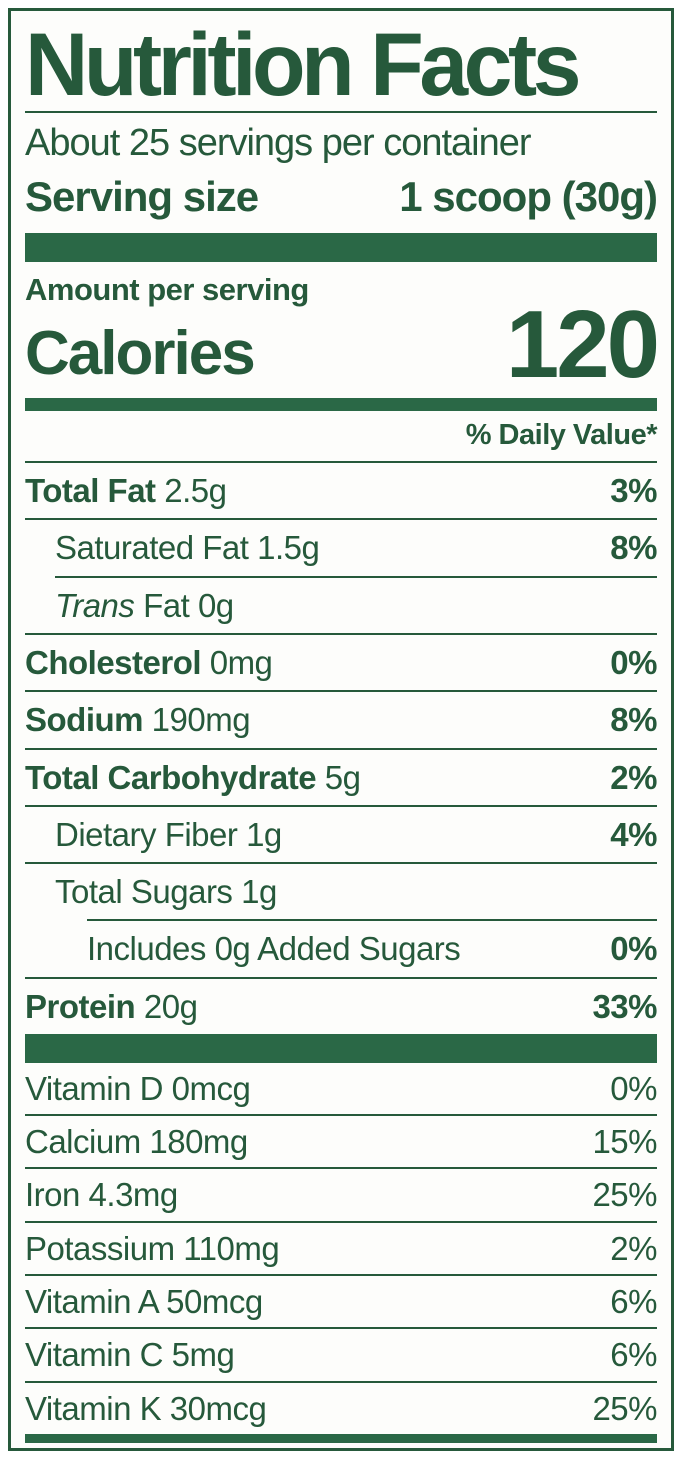  I want to click on vitamin-amount: 0mcg, so click(211, 1088).